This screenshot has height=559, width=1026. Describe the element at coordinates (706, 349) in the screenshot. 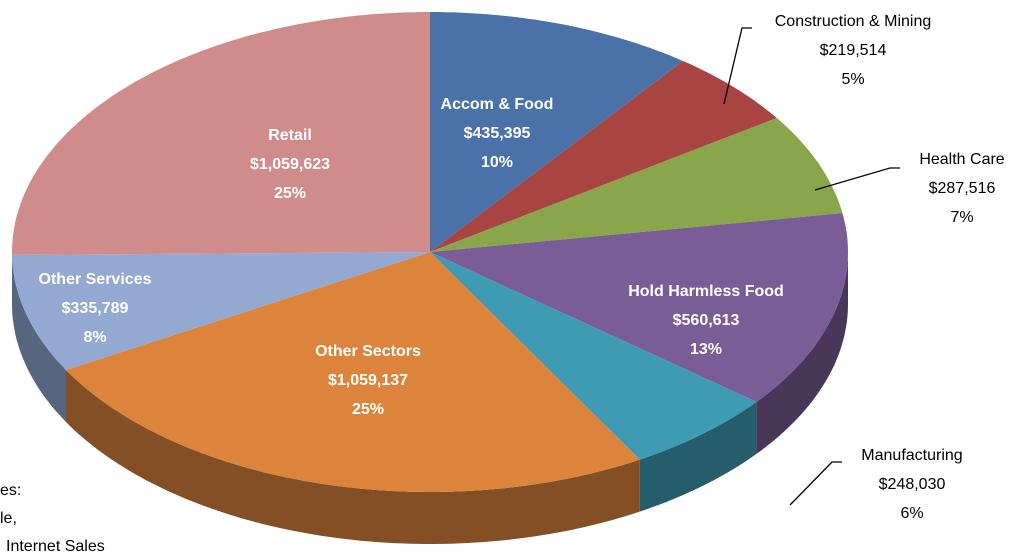

I see `percent-label: 13%` at that location.